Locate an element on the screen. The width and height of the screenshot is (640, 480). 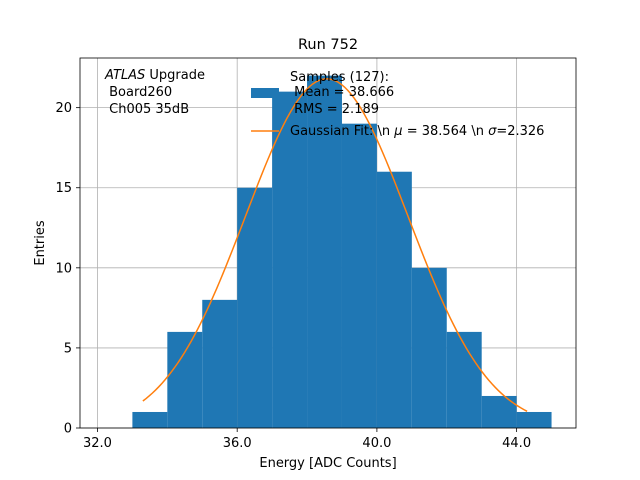
legend-fit-prefix: Gaussian Fit: \n is located at coordinates (342, 131).